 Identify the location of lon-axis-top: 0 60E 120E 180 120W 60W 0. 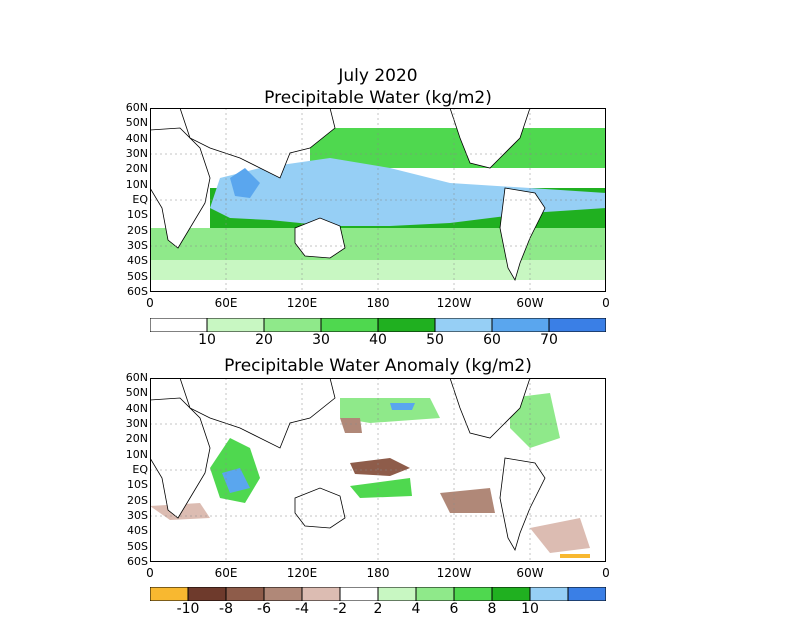
(378, 303).